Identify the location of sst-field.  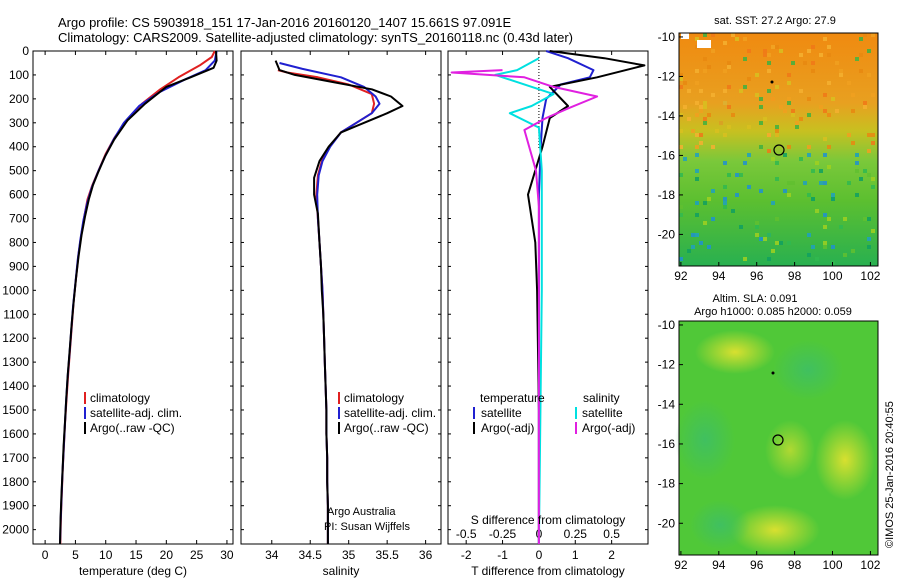
(778, 149).